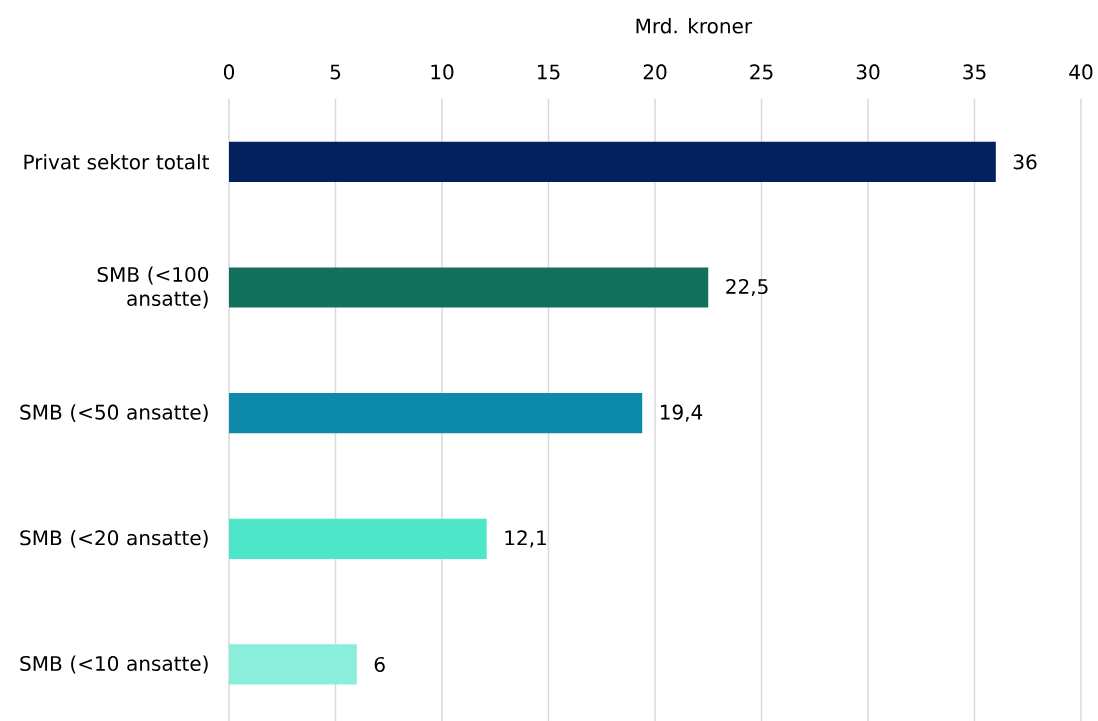 Image resolution: width=1098 pixels, height=721 pixels. Describe the element at coordinates (1025, 162) in the screenshot. I see `data-label: 36` at that location.